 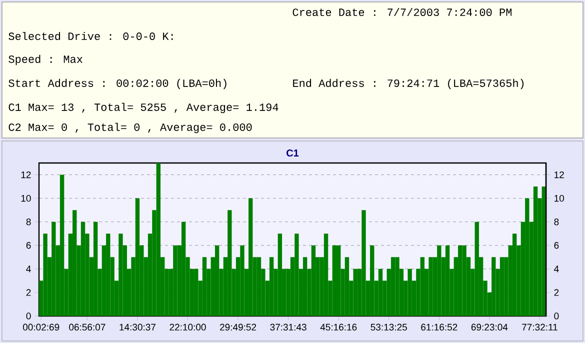 What do you see at coordinates (556, 292) in the screenshot?
I see `y2-tick-label: 2` at bounding box center [556, 292].